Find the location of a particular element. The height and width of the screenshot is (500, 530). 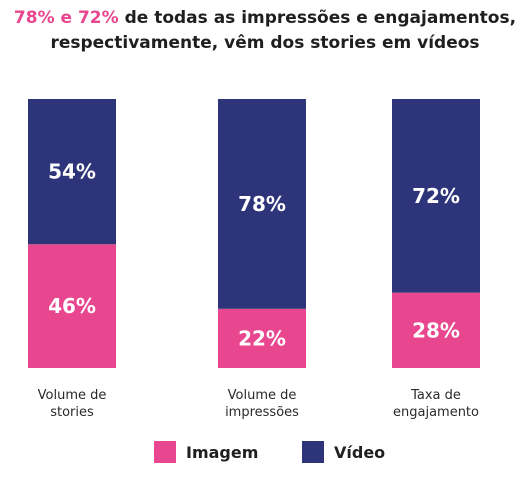

category-label-2-line-2: impressões is located at coordinates (262, 412).